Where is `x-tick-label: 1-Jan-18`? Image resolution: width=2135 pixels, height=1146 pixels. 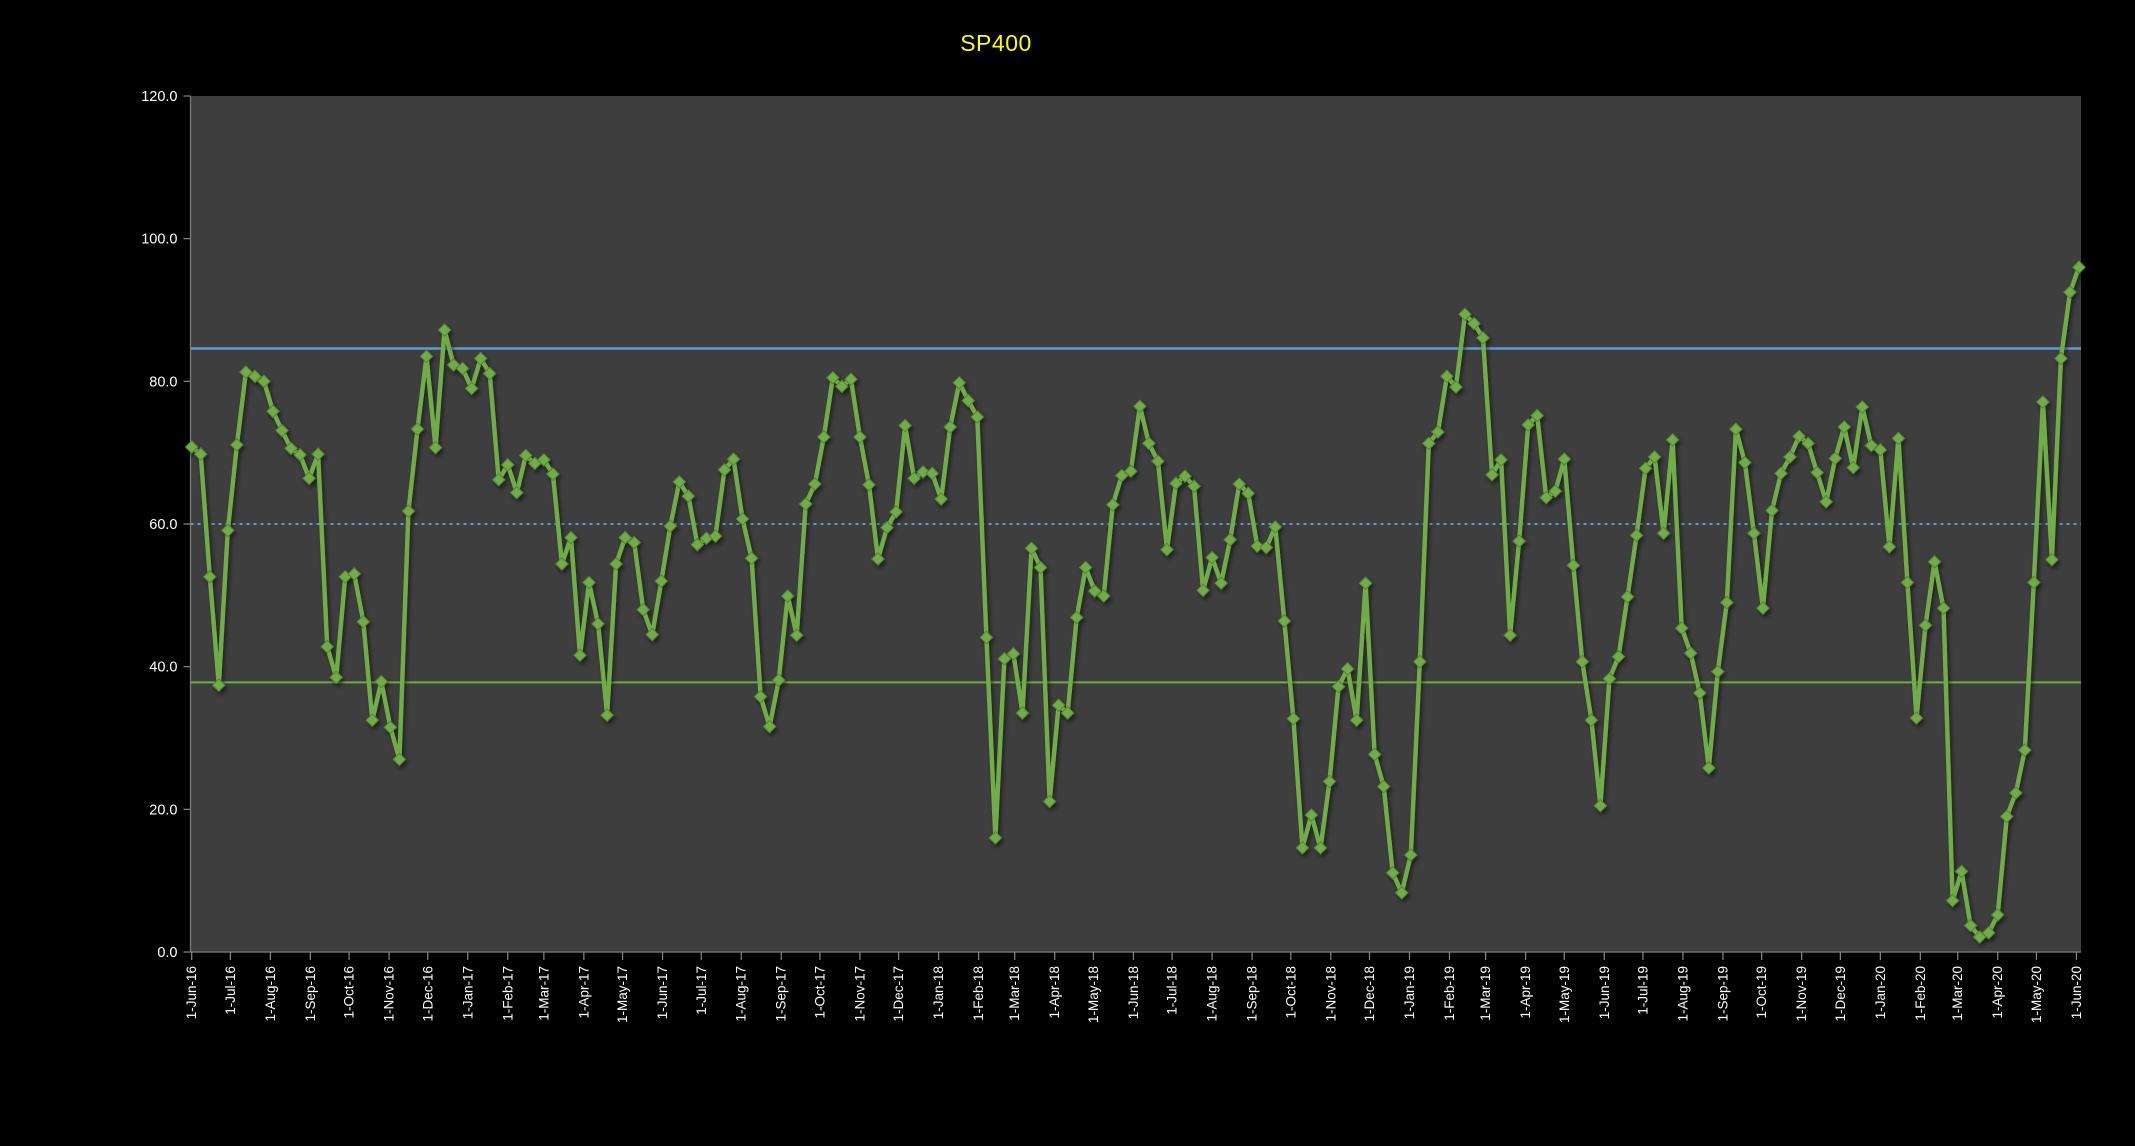 x-tick-label: 1-Jan-18 is located at coordinates (938, 992).